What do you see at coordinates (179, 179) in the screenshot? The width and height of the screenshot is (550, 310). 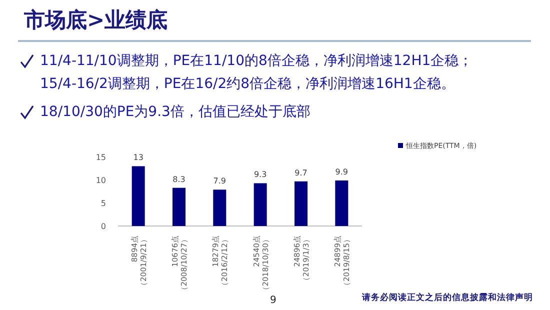 I see `data-label: 8.3` at bounding box center [179, 179].